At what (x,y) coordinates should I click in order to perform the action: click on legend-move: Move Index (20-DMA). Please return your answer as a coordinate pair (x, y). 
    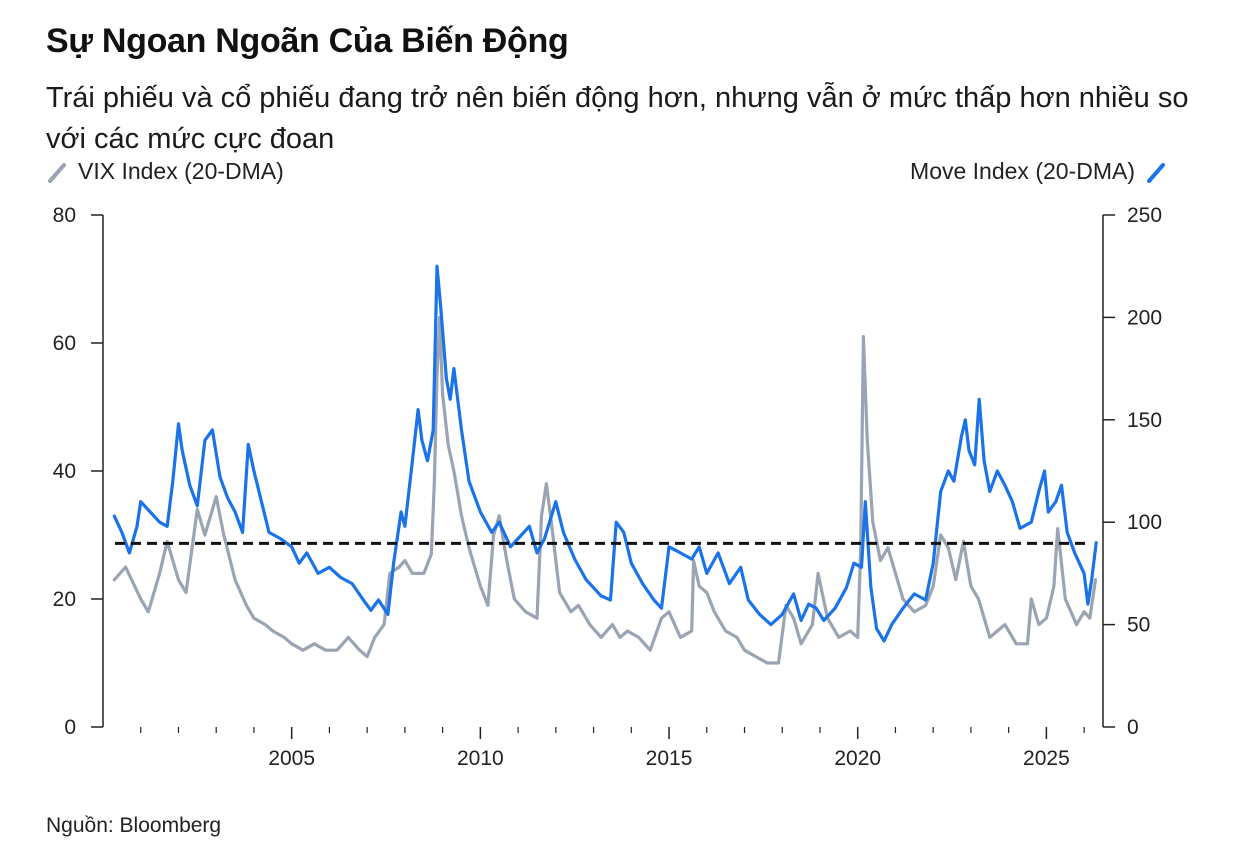
    Looking at the image, I should click on (1038, 171).